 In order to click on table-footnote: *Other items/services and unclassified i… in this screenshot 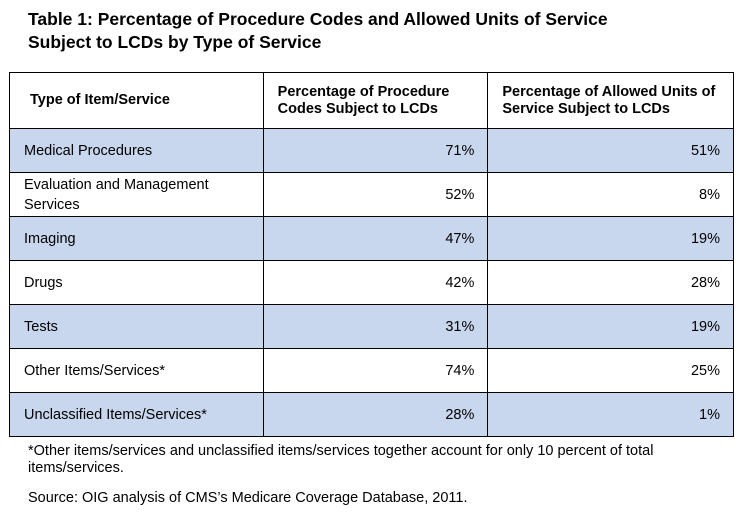, I will do `click(341, 459)`.